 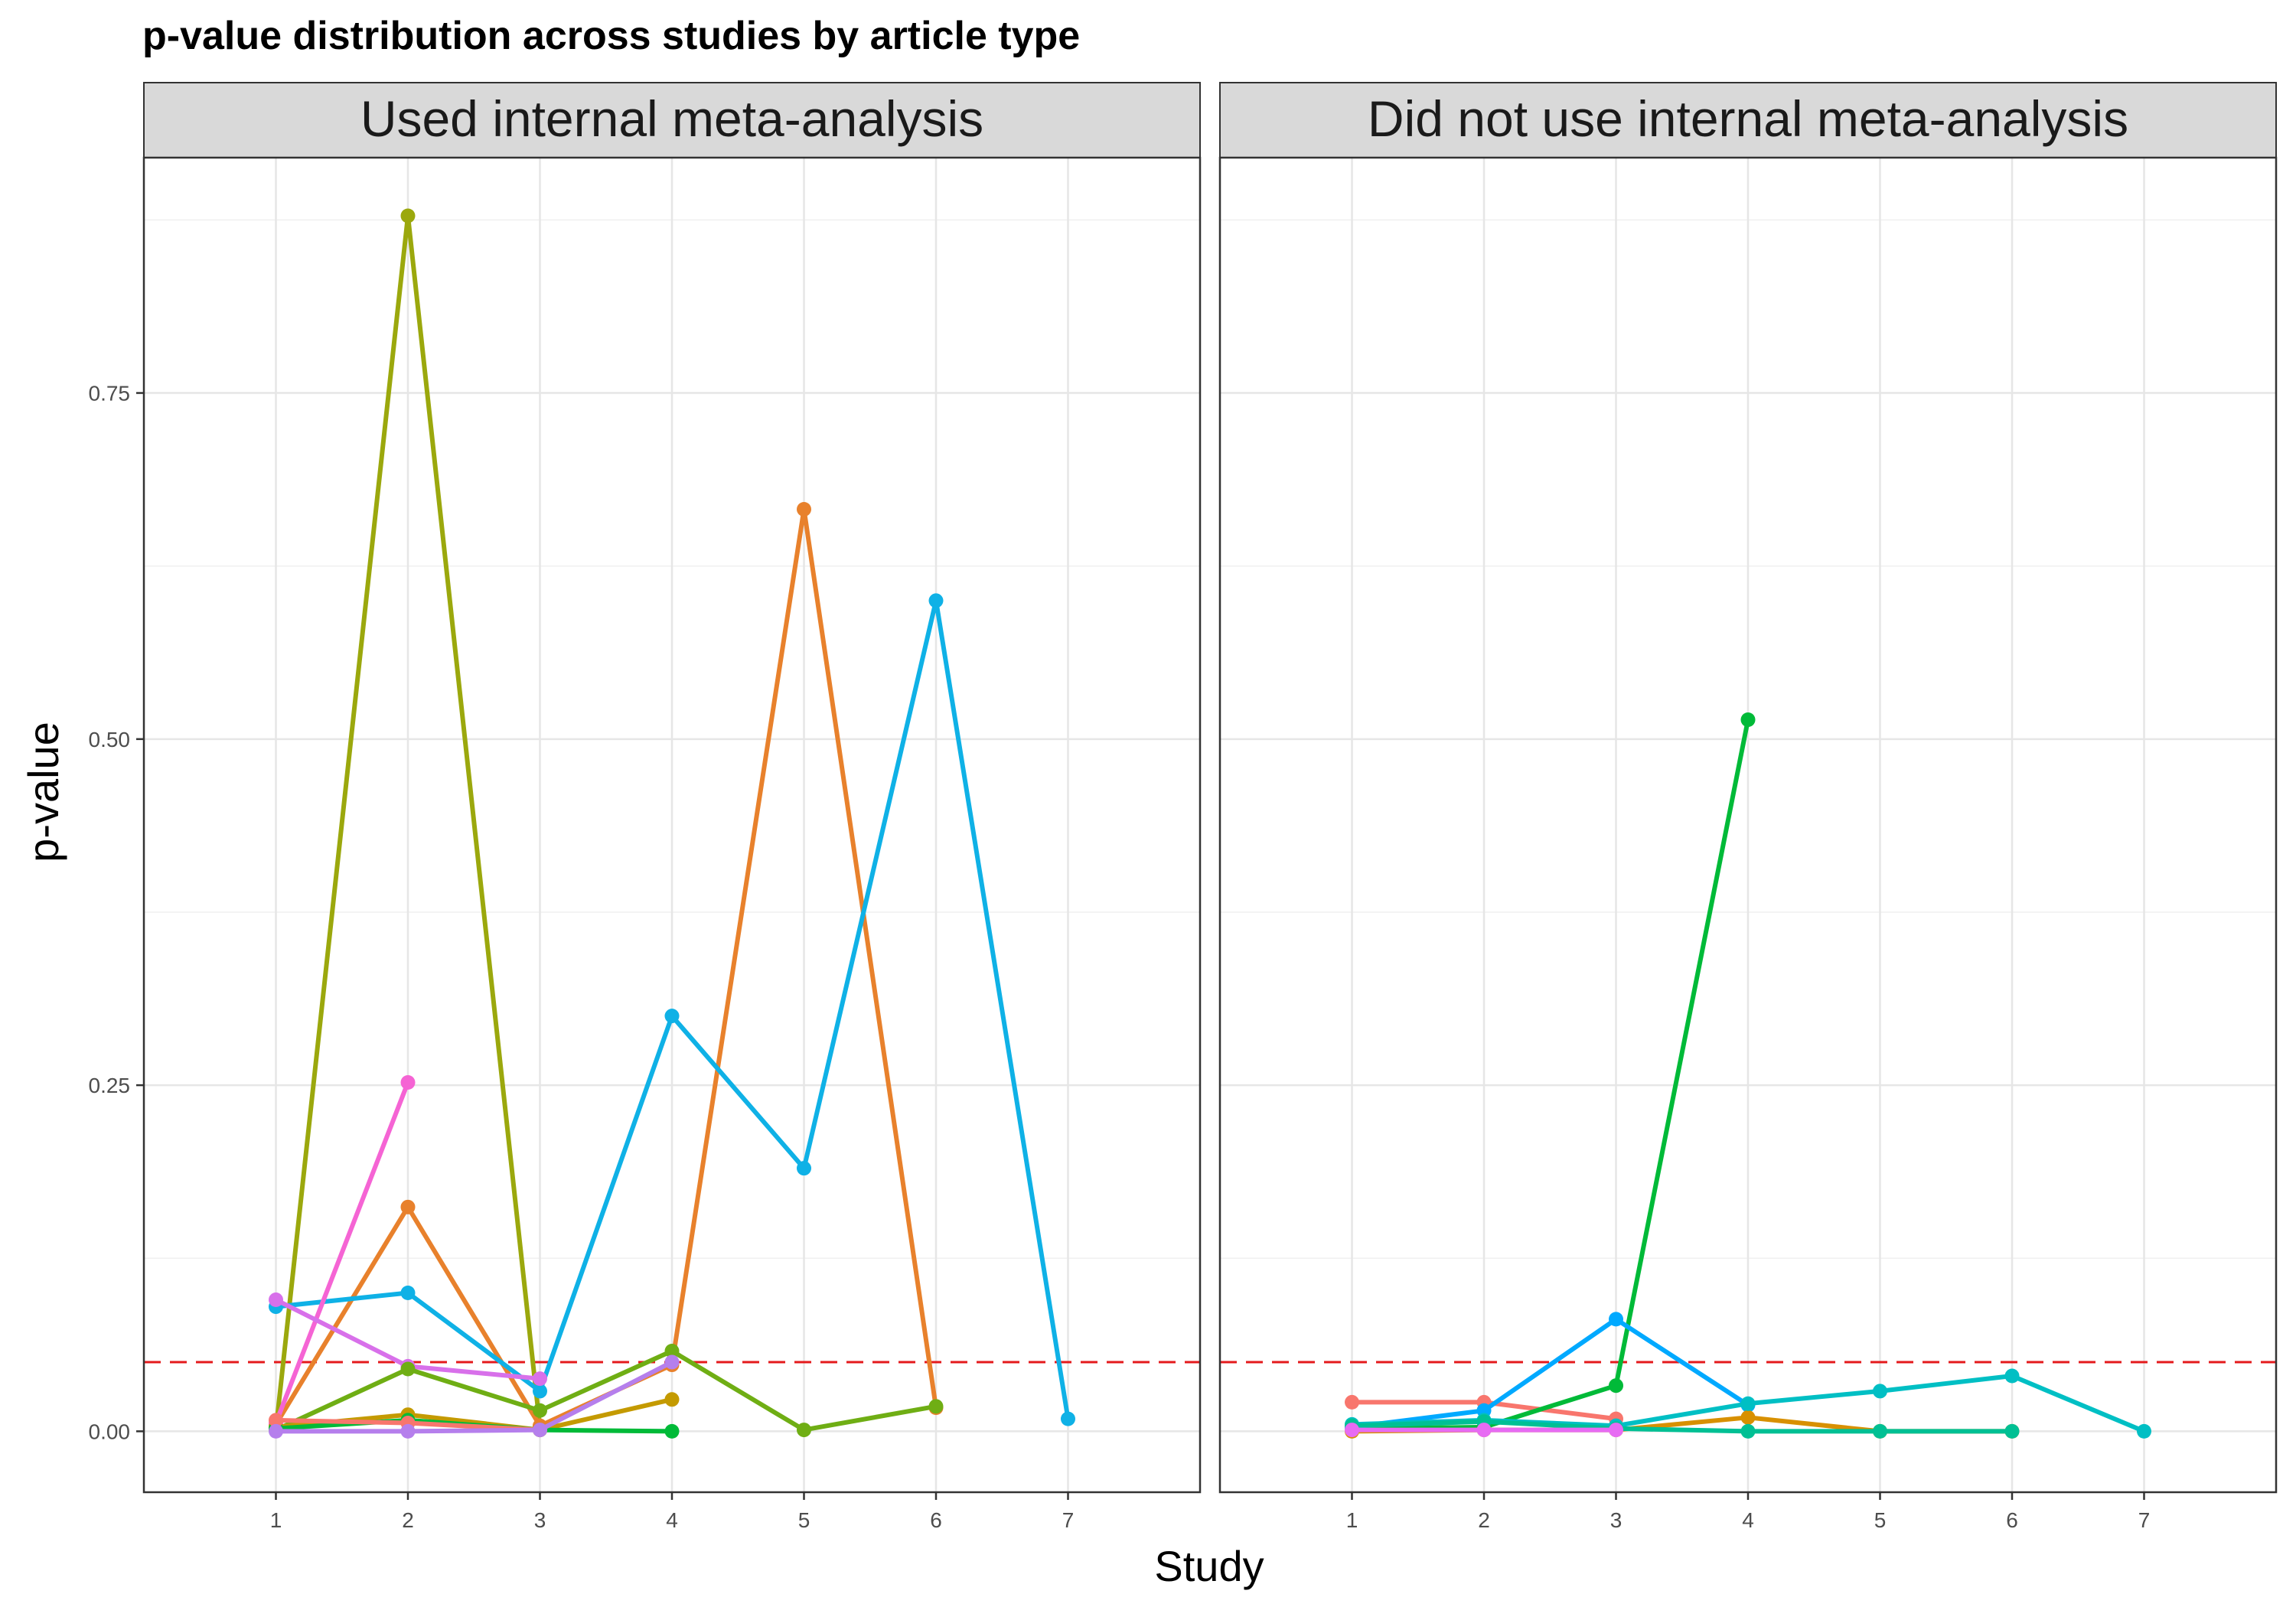 I want to click on facet-label: Used internal meta-analysis, so click(x=671, y=119).